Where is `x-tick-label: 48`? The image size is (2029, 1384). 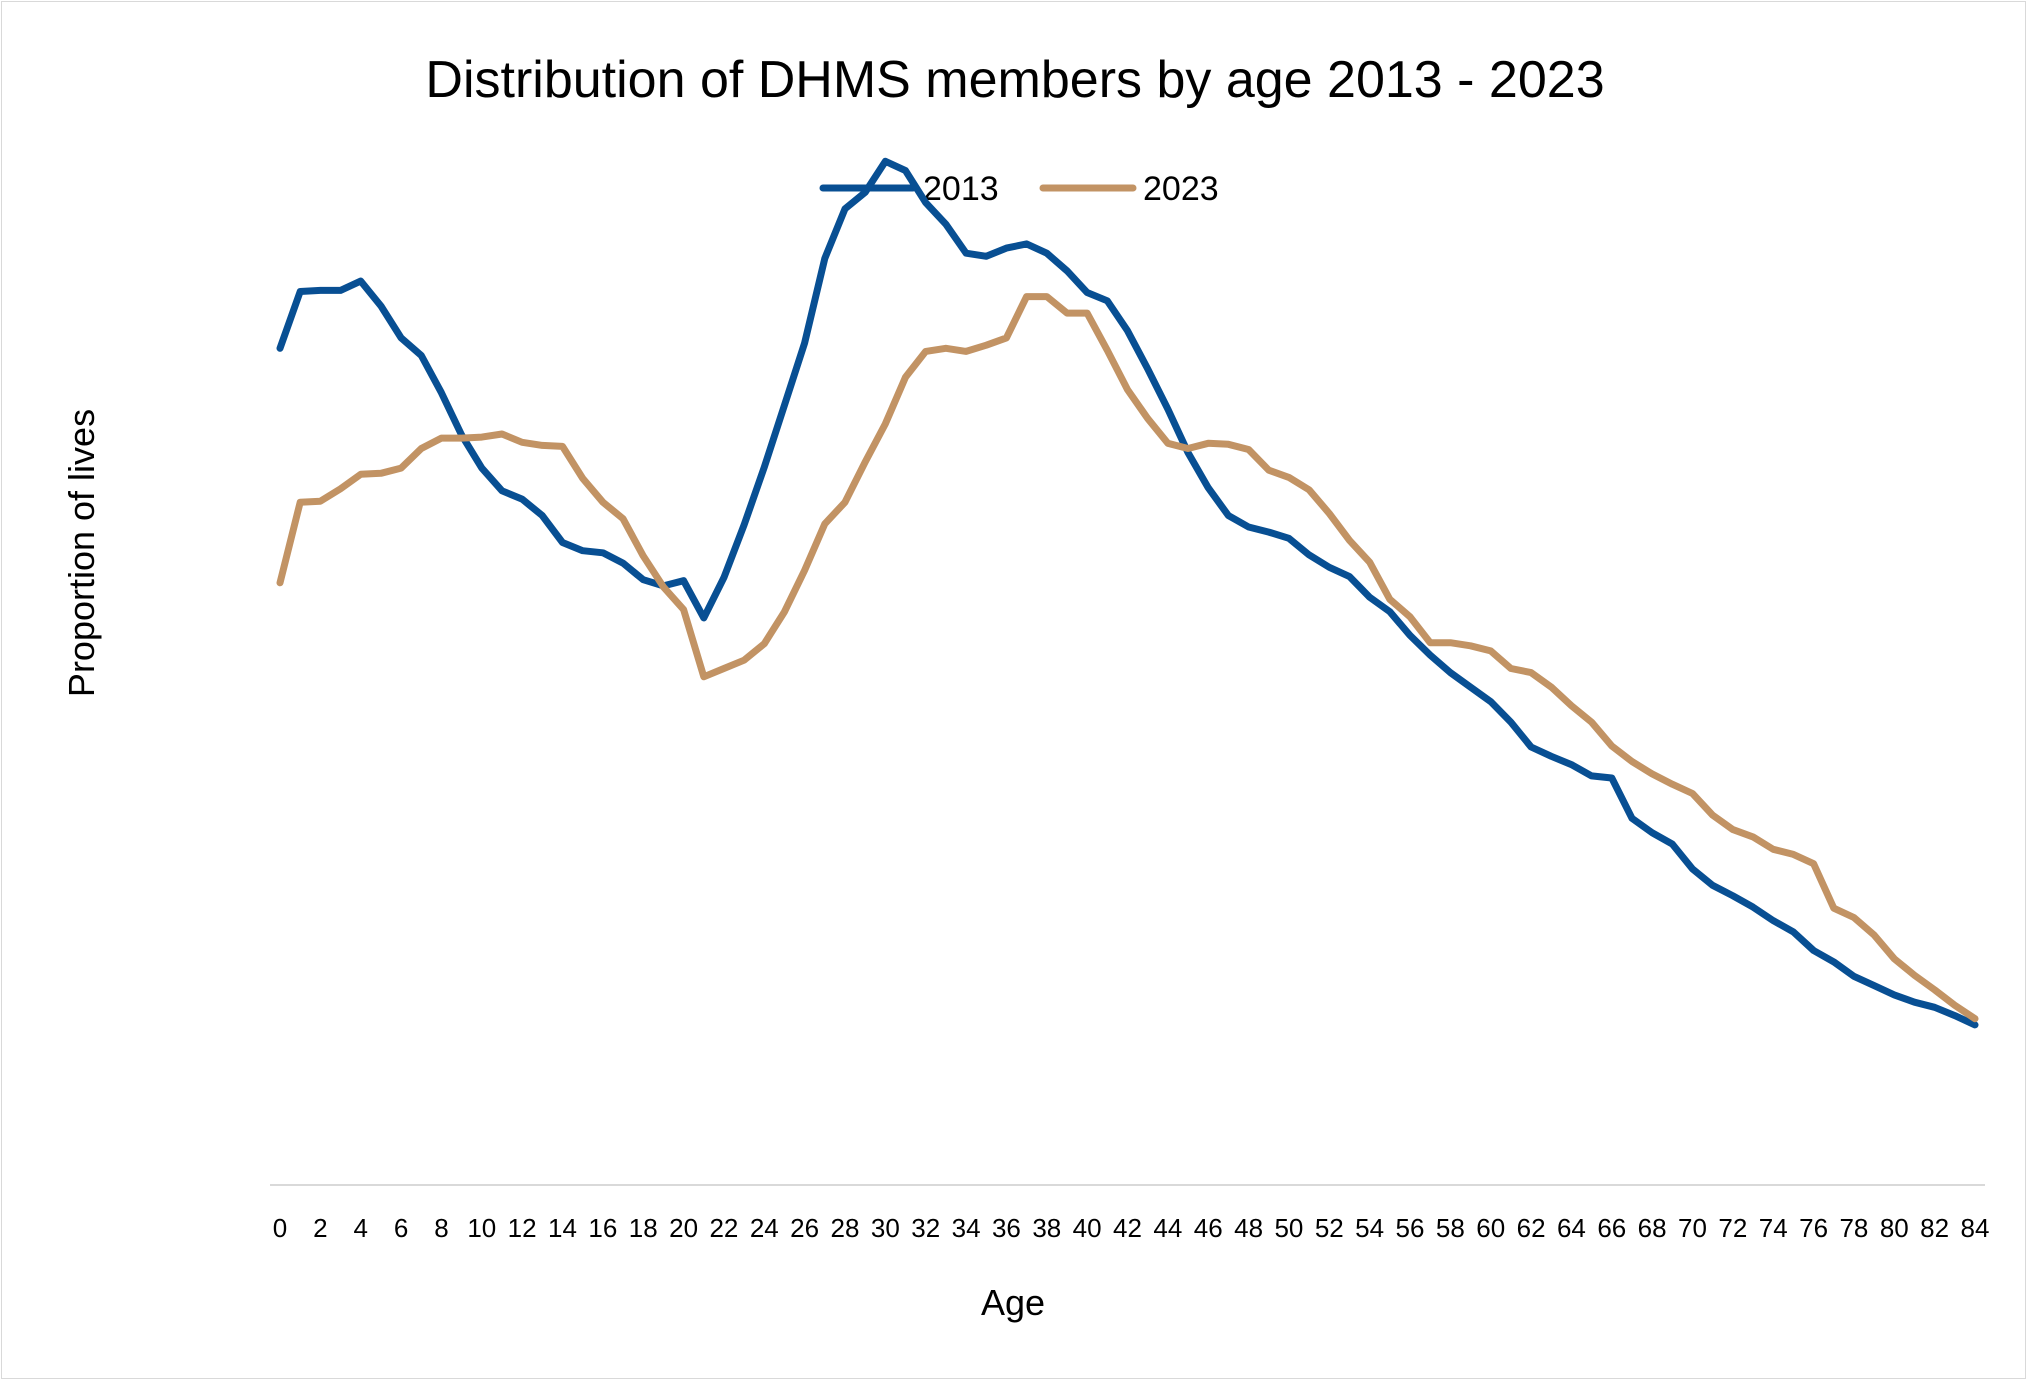 x-tick-label: 48 is located at coordinates (1248, 1228).